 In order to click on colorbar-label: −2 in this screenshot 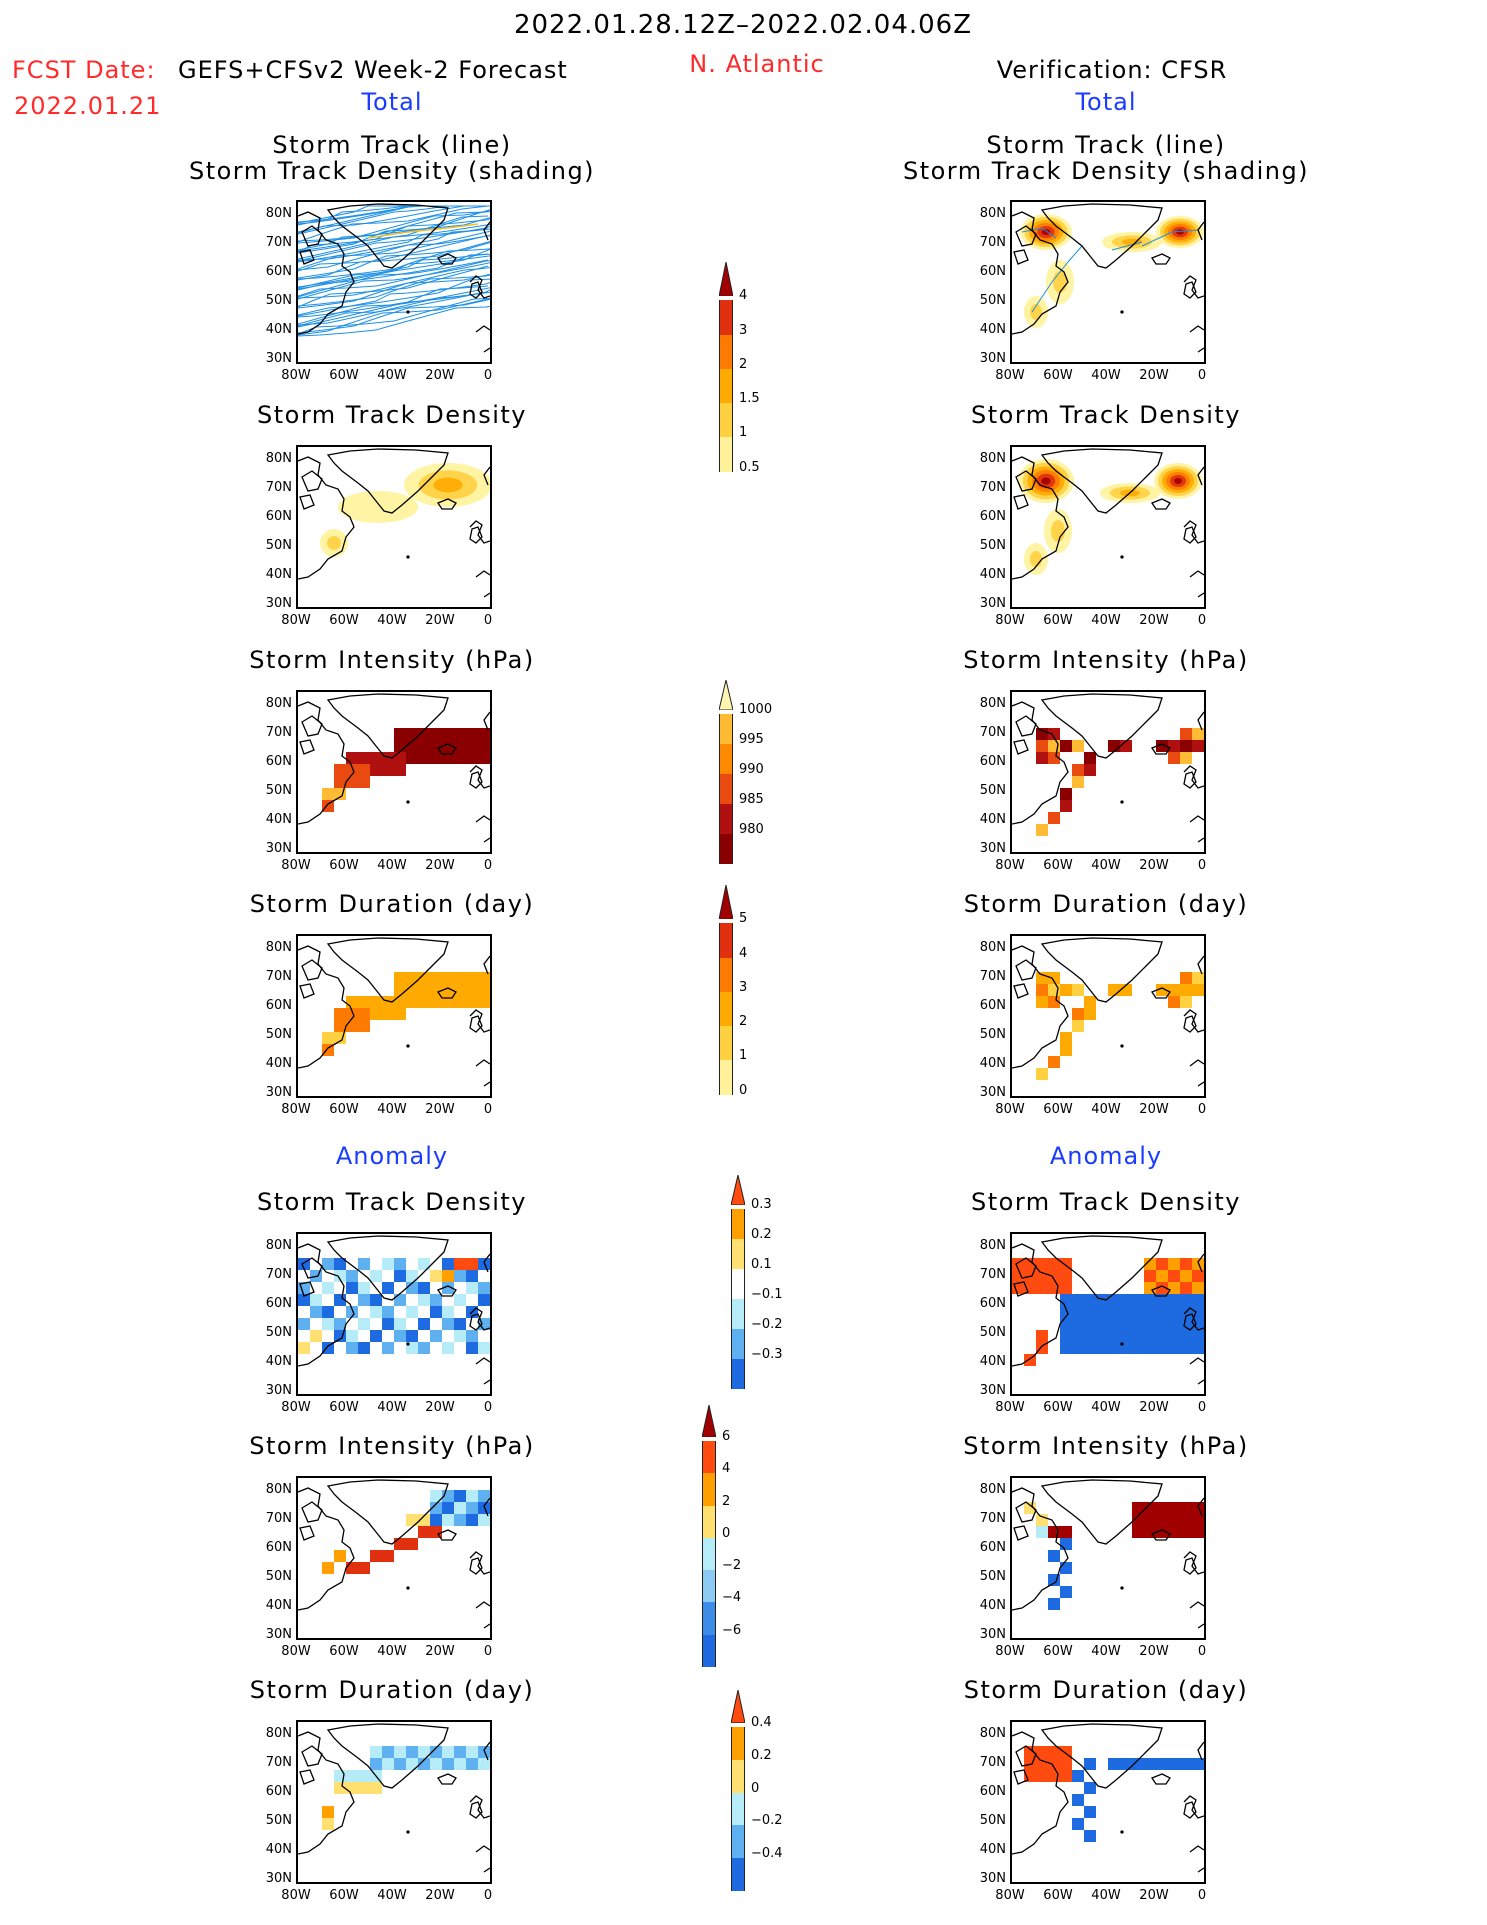, I will do `click(732, 1566)`.